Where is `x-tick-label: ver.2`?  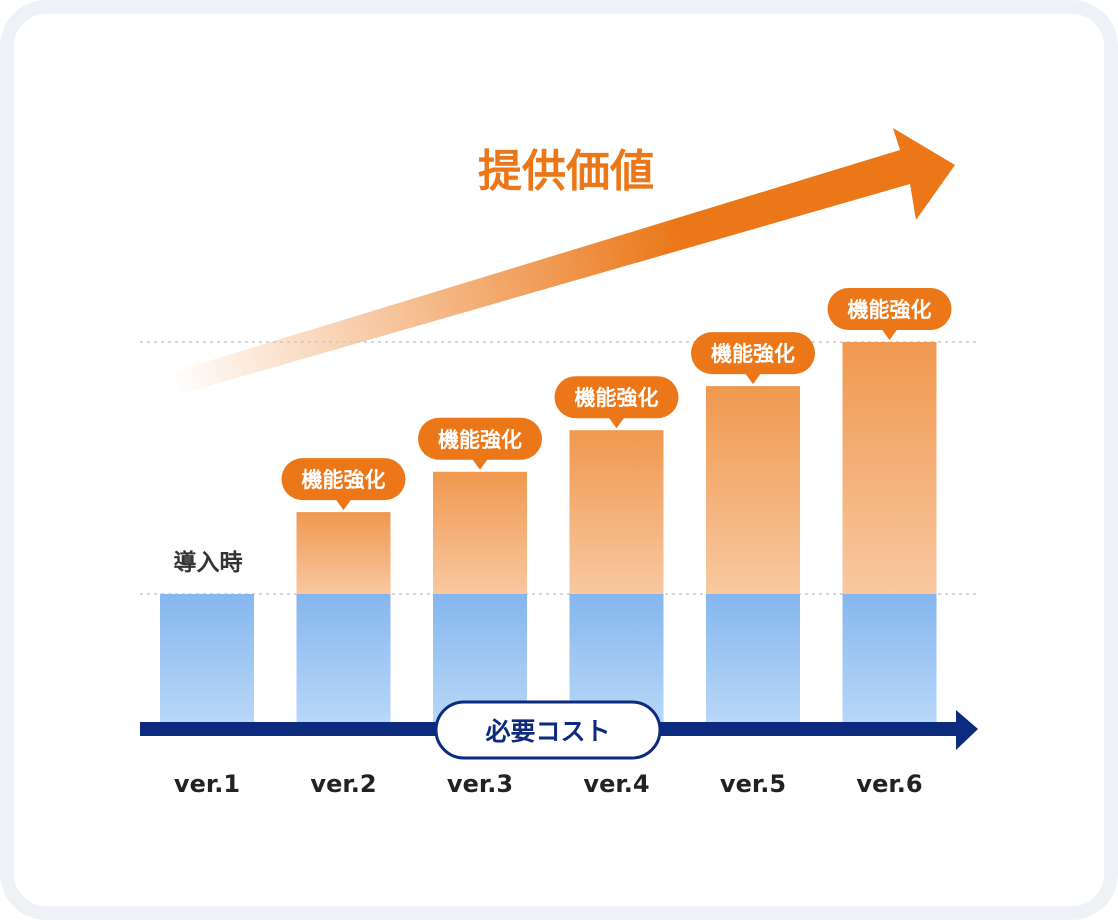 x-tick-label: ver.2 is located at coordinates (343, 784).